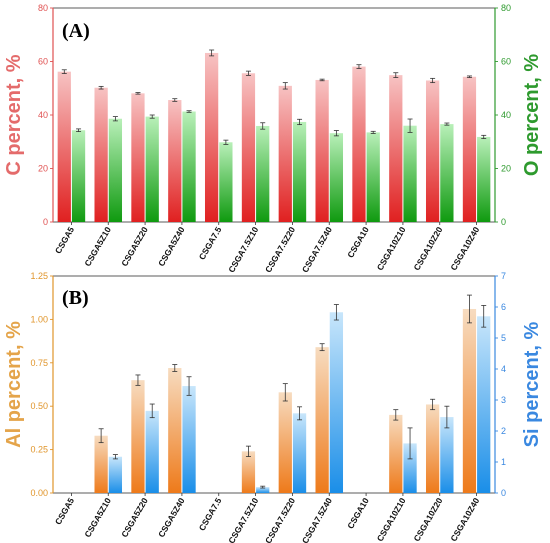 This screenshot has width=550, height=543. I want to click on bar-right-CSGA7.5Z20, so click(299, 453).